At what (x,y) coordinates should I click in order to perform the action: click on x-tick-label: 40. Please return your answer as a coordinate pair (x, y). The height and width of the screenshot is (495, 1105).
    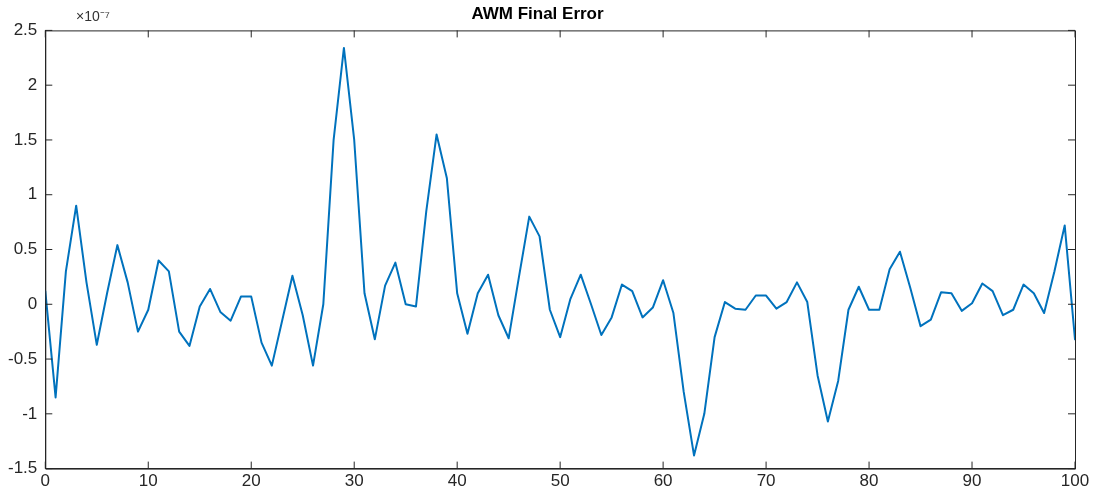
    Looking at the image, I should click on (457, 481).